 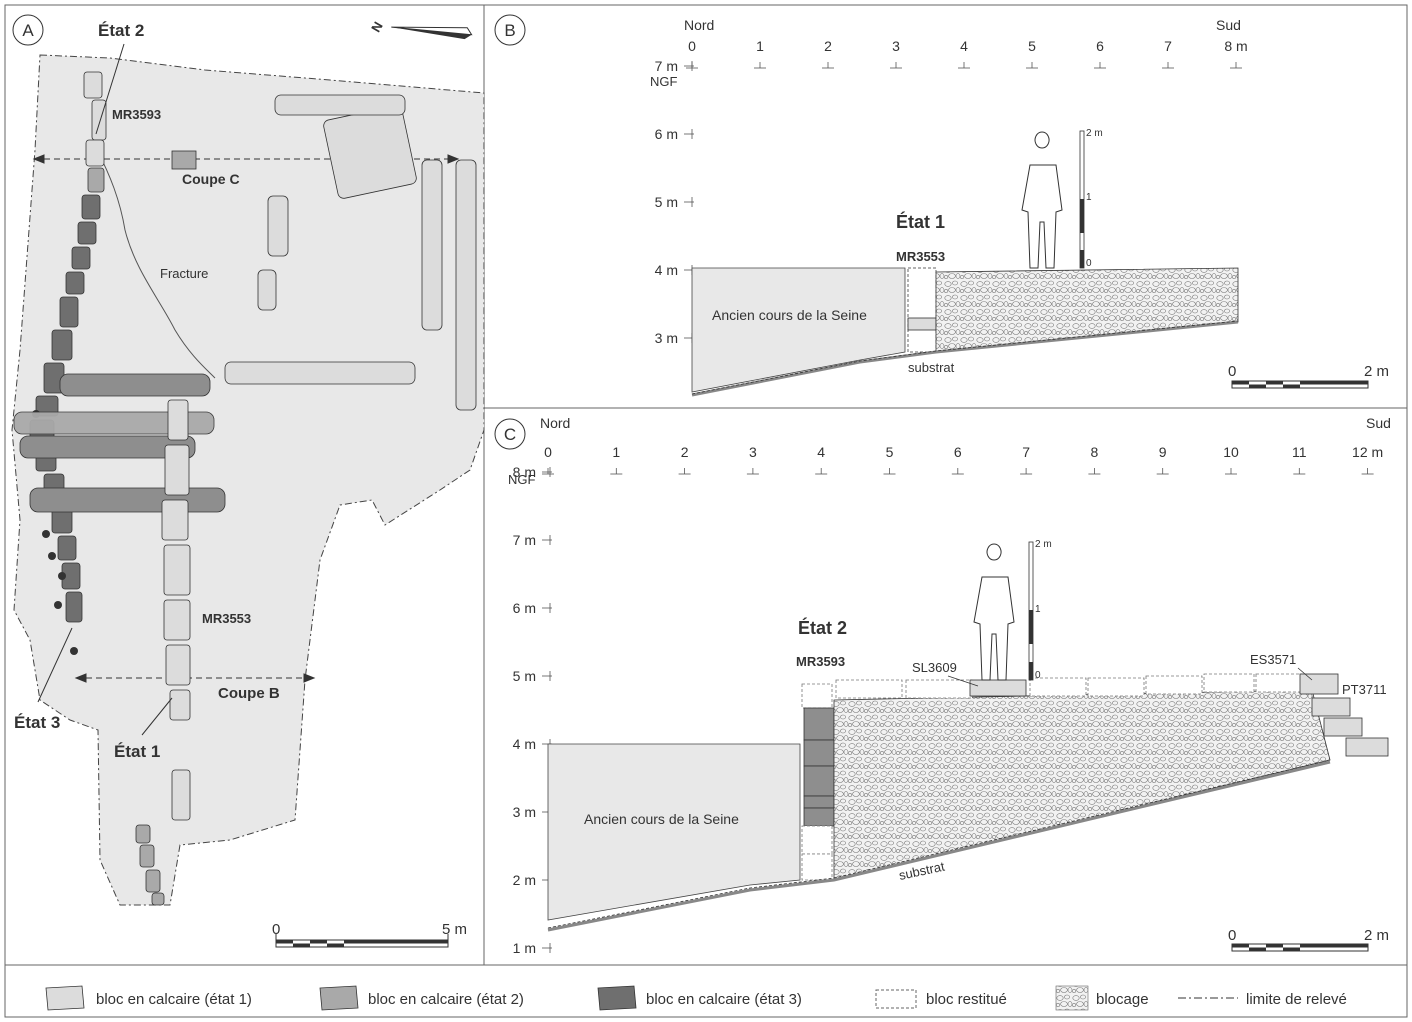 I want to click on panel-c-top-ticks: 0 1 2 3 4 5 6 7 8 9 10 11 12 m, so click(x=962, y=459).